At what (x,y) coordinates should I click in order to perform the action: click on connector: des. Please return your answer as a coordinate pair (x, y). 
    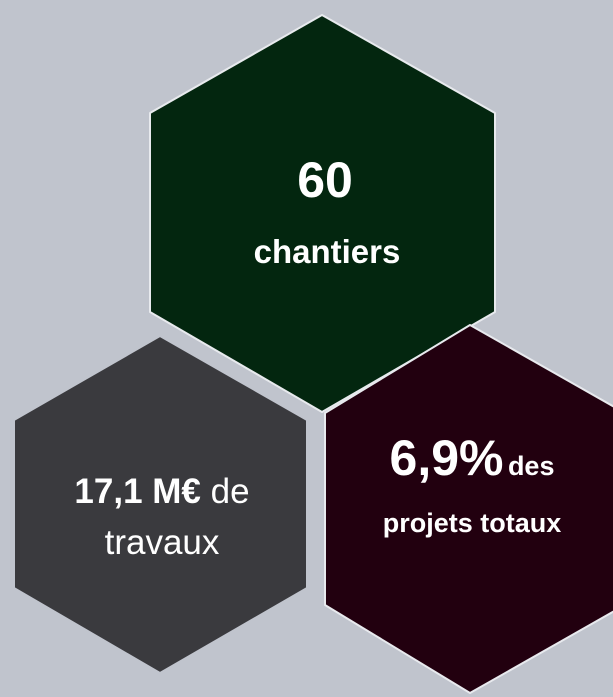
    Looking at the image, I should click on (531, 466).